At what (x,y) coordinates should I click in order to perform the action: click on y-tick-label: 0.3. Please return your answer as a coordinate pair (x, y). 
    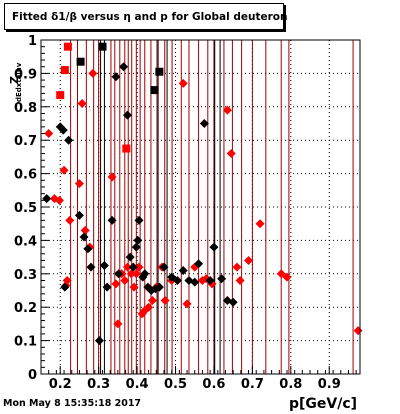
    Looking at the image, I should click on (25, 275).